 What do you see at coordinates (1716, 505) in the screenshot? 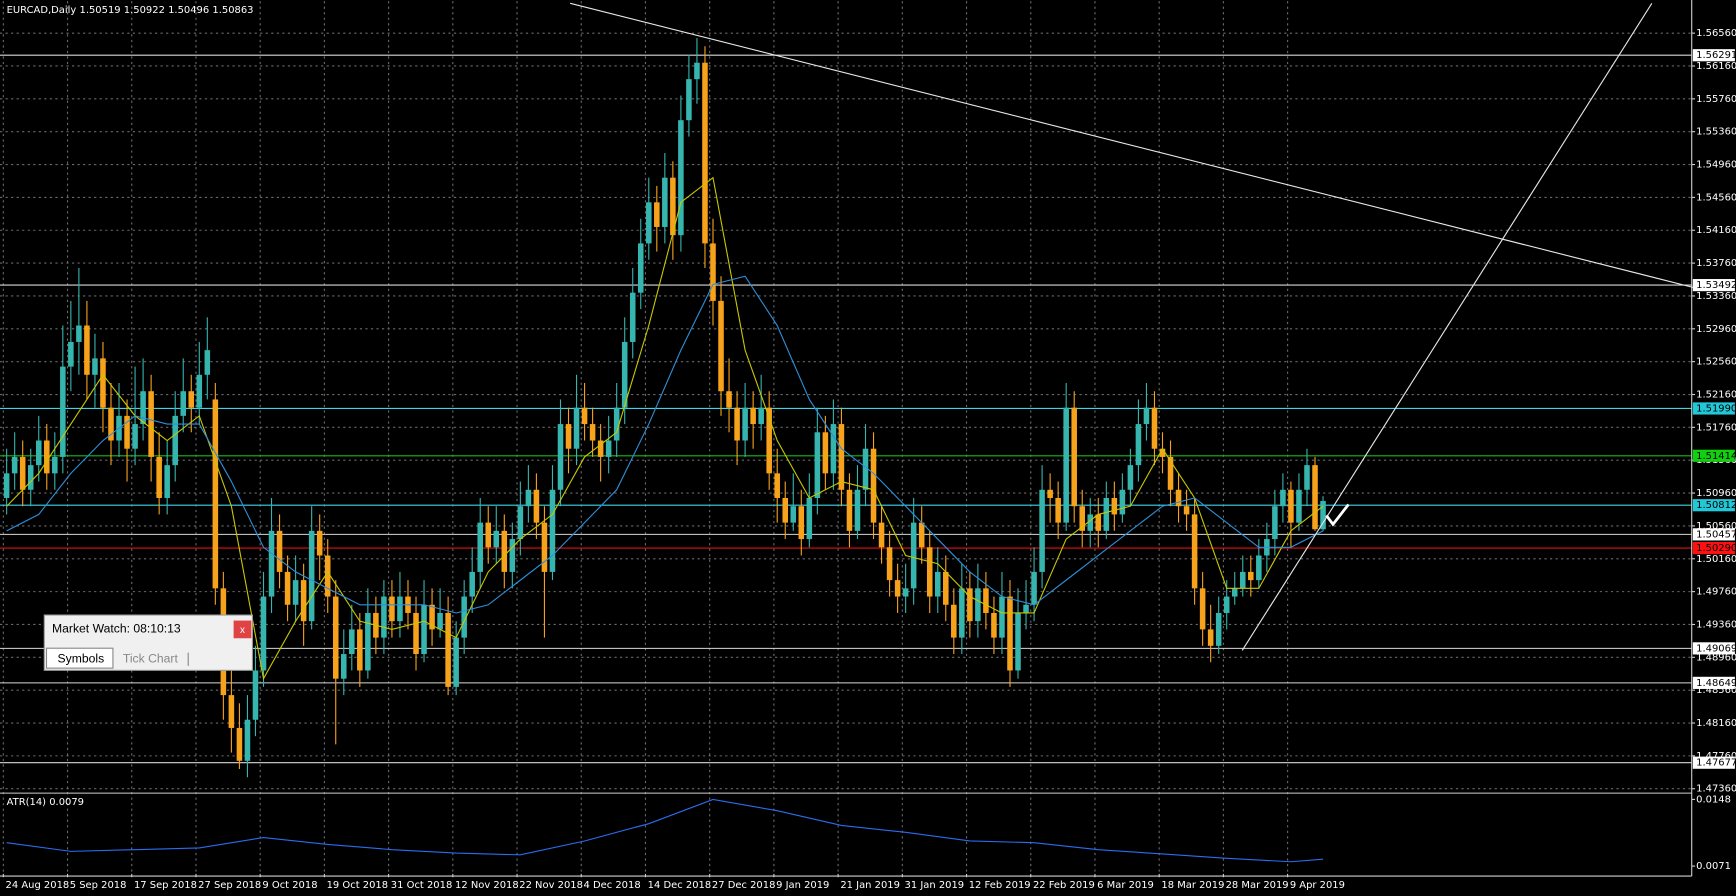
I see `level-label: 1.50812` at bounding box center [1716, 505].